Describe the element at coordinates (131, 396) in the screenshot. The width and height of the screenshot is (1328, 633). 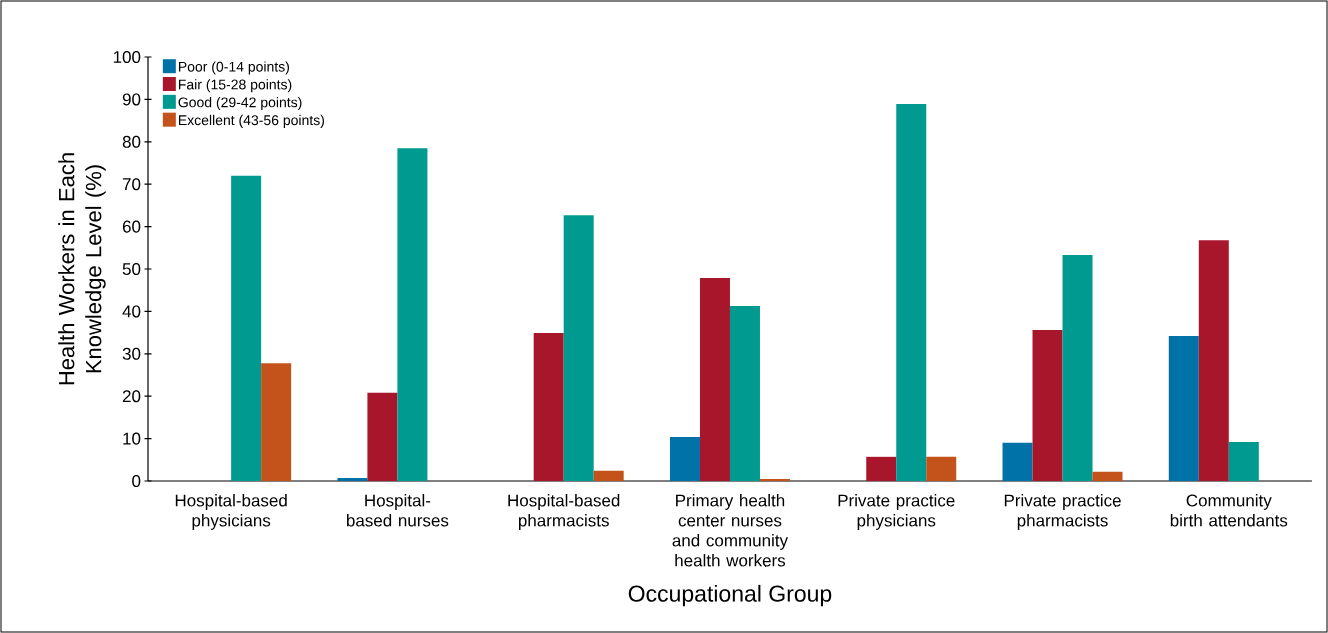
I see `y-tick-label: 20` at that location.